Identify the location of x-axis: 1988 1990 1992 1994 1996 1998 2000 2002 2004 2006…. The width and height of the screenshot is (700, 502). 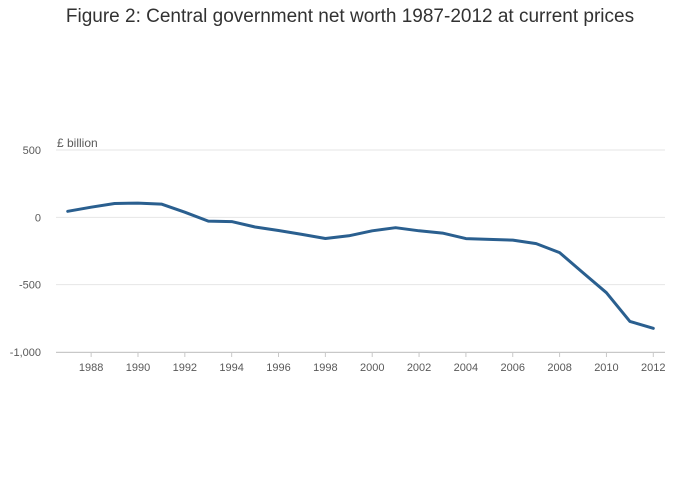
(361, 363).